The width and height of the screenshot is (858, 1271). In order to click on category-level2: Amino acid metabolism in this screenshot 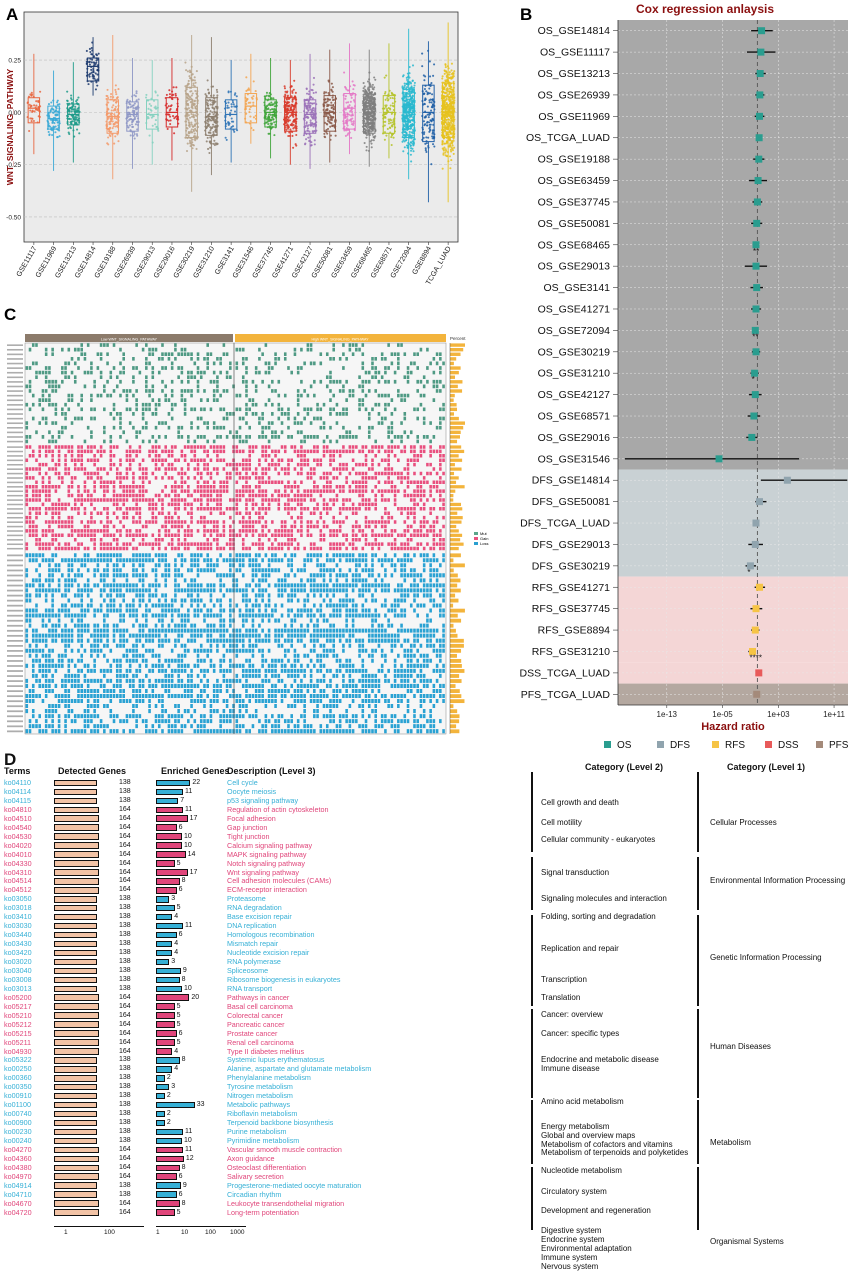, I will do `click(582, 1101)`.